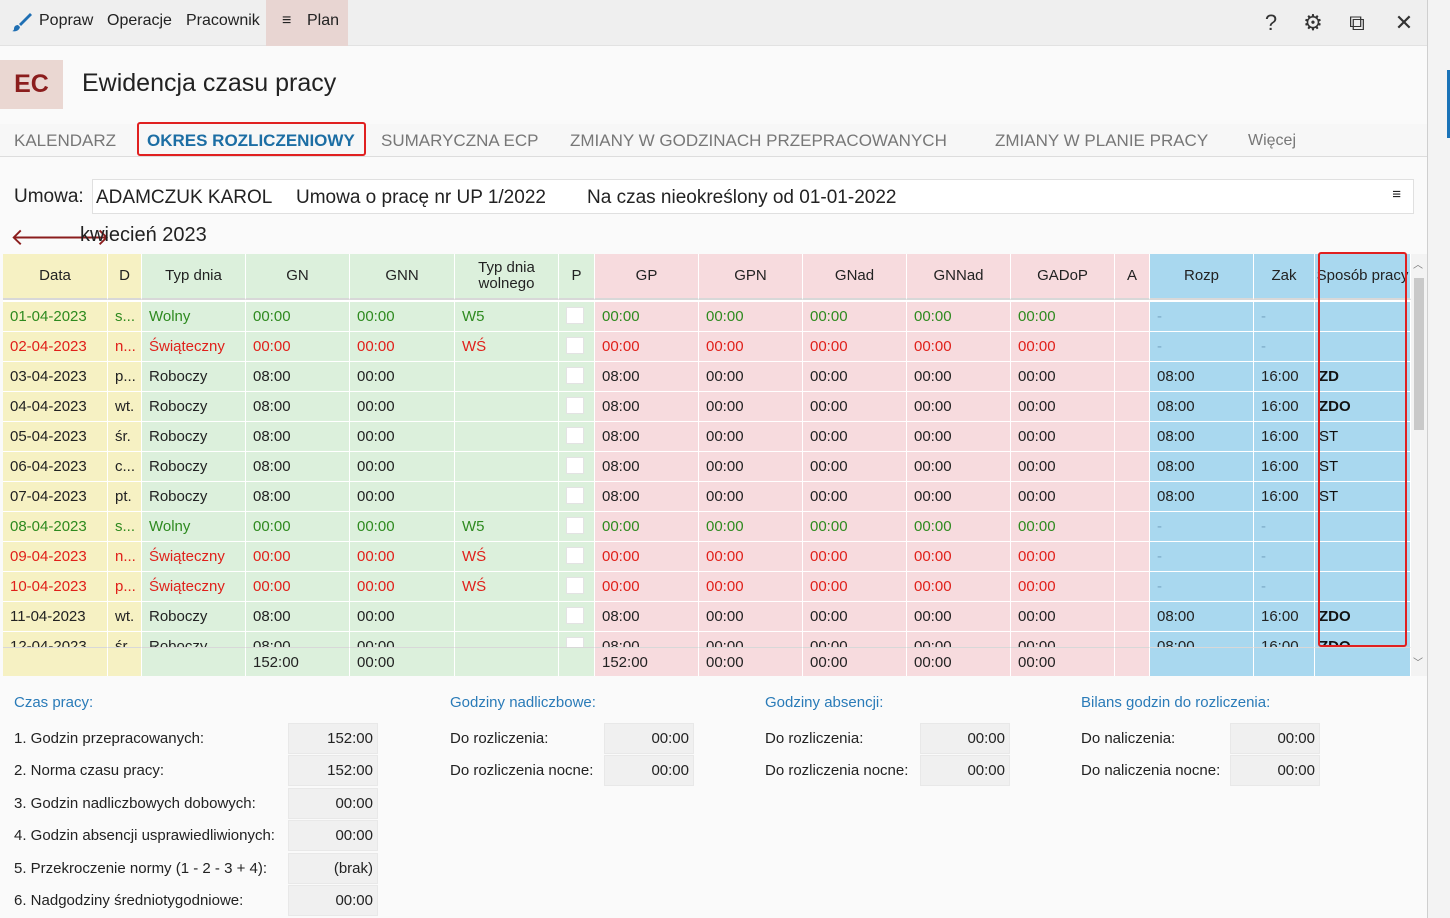  What do you see at coordinates (55, 317) in the screenshot?
I see `cell-date: 01-04-2023` at bounding box center [55, 317].